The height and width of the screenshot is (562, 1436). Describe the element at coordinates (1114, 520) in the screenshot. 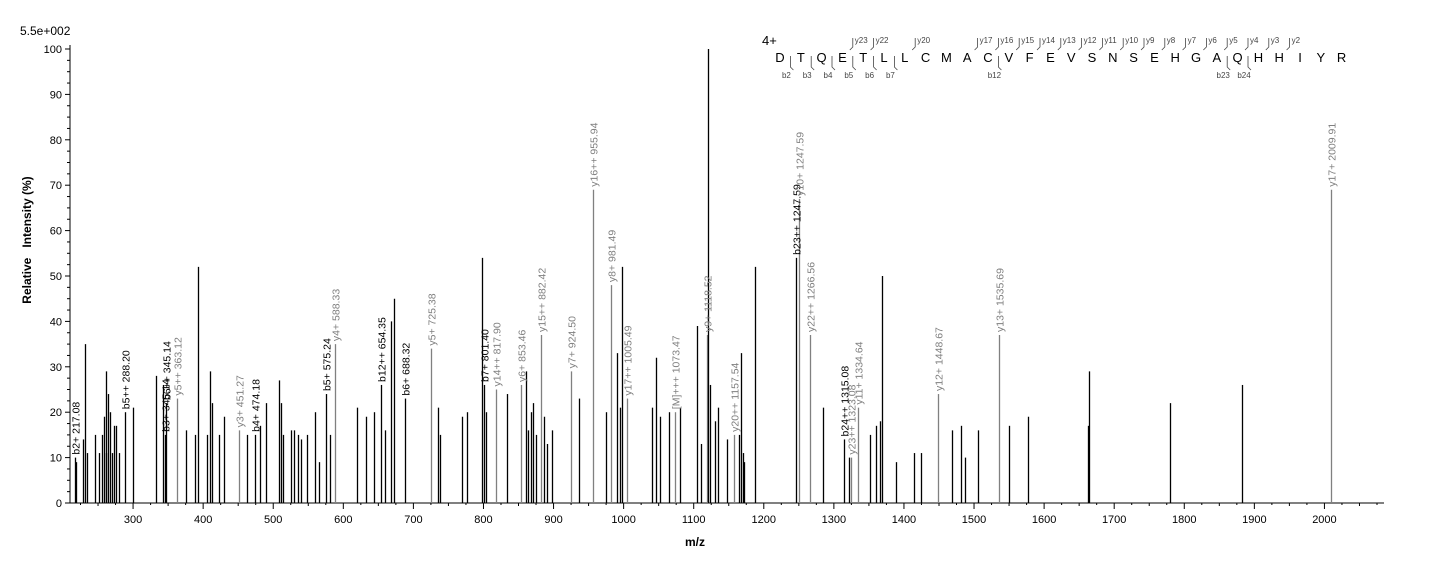

I see `x-tick-label: 1700` at that location.